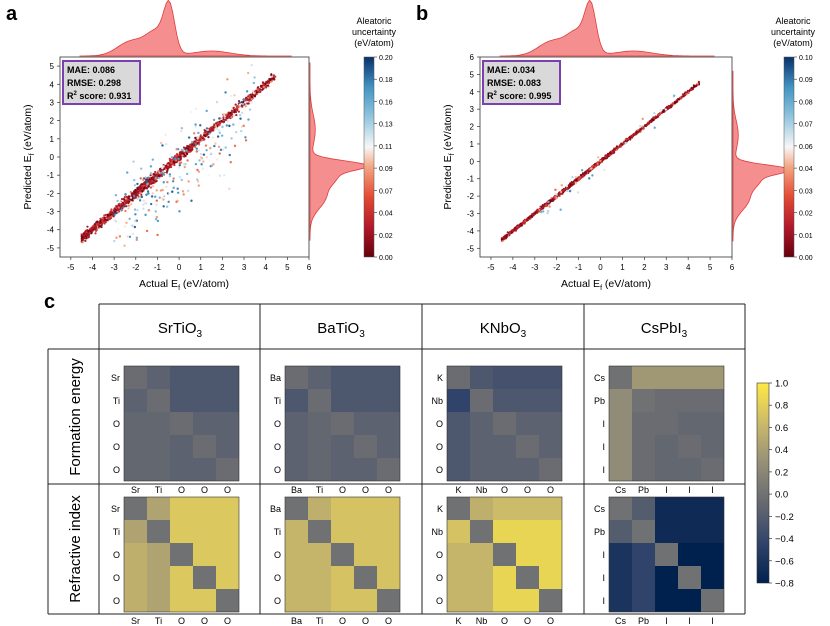 The width and height of the screenshot is (830, 626). Describe the element at coordinates (781, 384) in the screenshot. I see `colorbar-tick-label: 1.0` at that location.